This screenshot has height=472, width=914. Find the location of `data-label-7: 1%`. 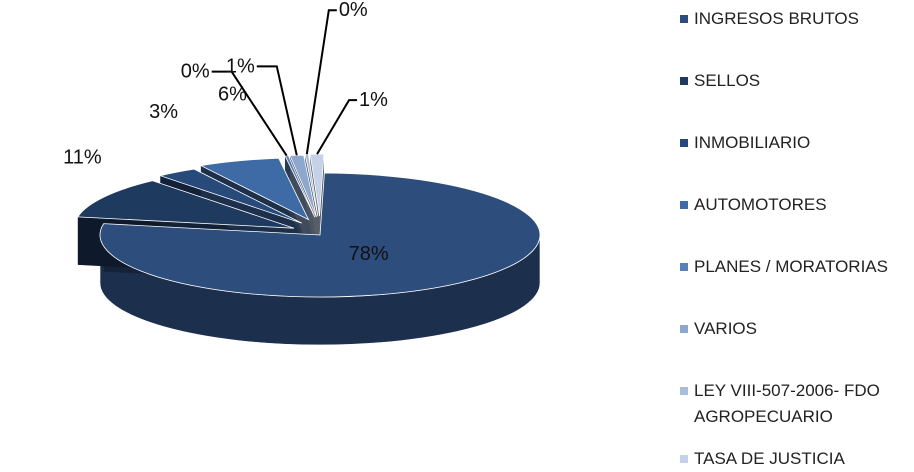

data-label-7: 1% is located at coordinates (373, 100).